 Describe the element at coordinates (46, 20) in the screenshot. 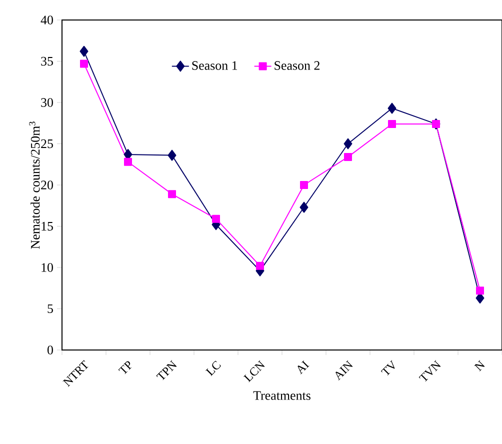

I see `y-tick-label: 40` at that location.